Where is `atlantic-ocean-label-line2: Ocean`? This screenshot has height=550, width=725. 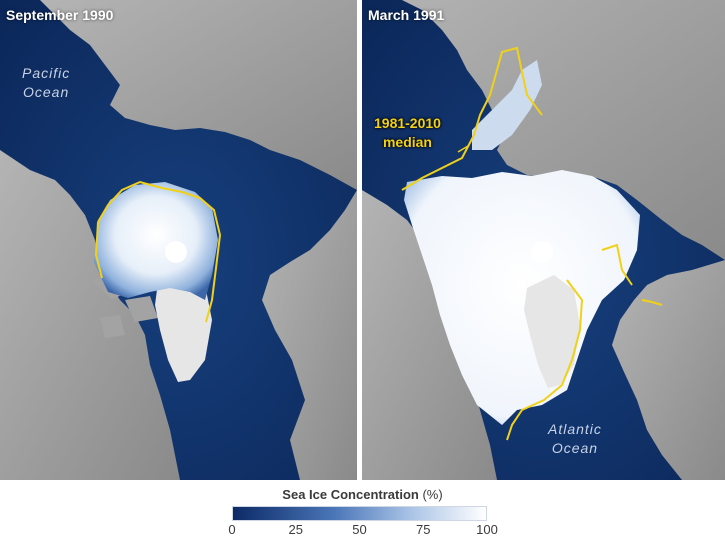
atlantic-ocean-label-line2: Ocean is located at coordinates (575, 448).